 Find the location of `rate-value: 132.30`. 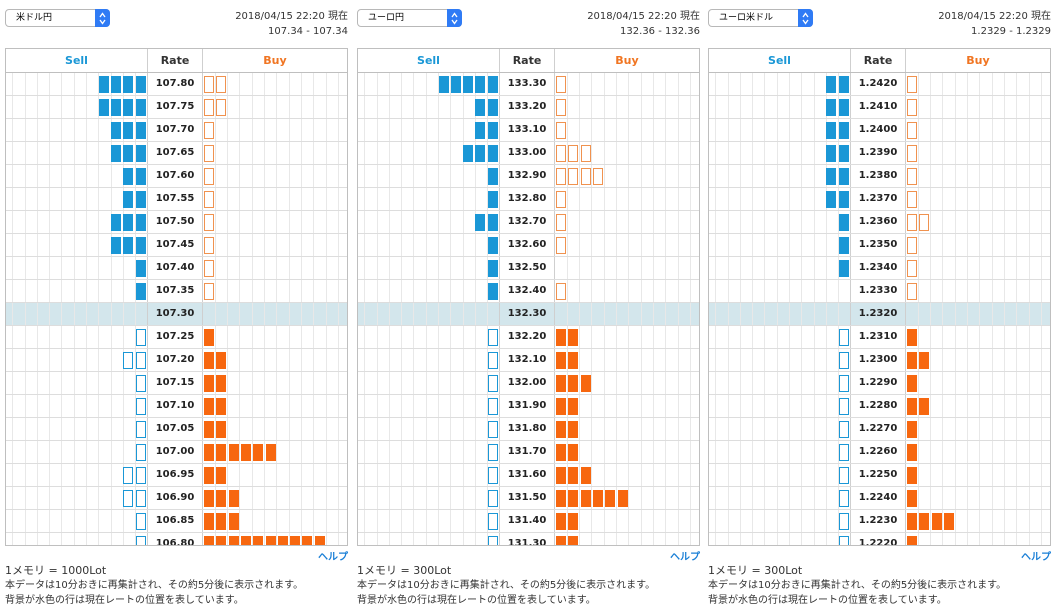

rate-value: 132.30 is located at coordinates (527, 314).